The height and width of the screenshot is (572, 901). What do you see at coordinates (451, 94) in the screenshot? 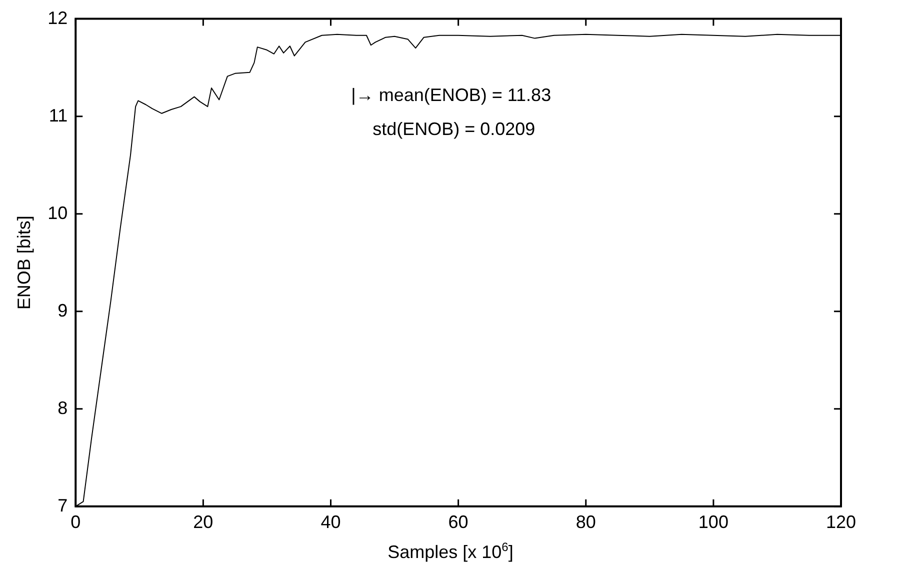
I see `annotation: |→ mean(ENOB) = 11.83` at bounding box center [451, 94].